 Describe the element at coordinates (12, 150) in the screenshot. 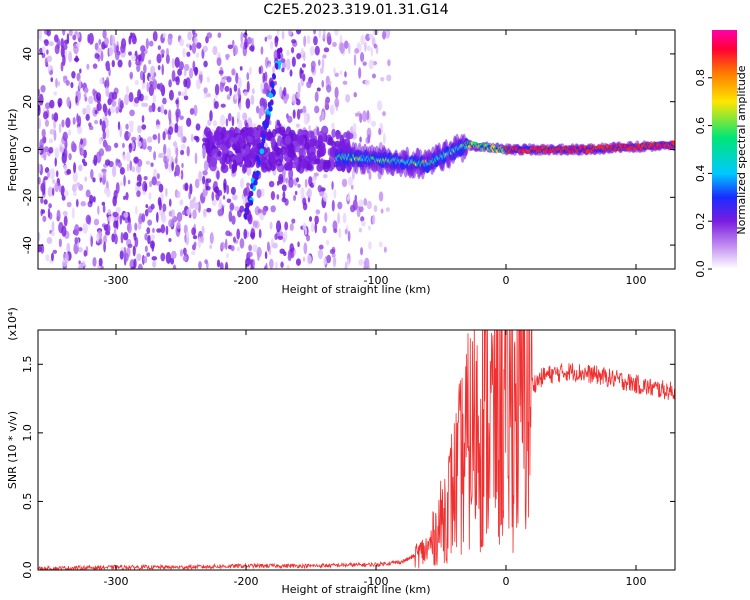

I see `spectrogram-y-label: Frequency (Hz)` at that location.